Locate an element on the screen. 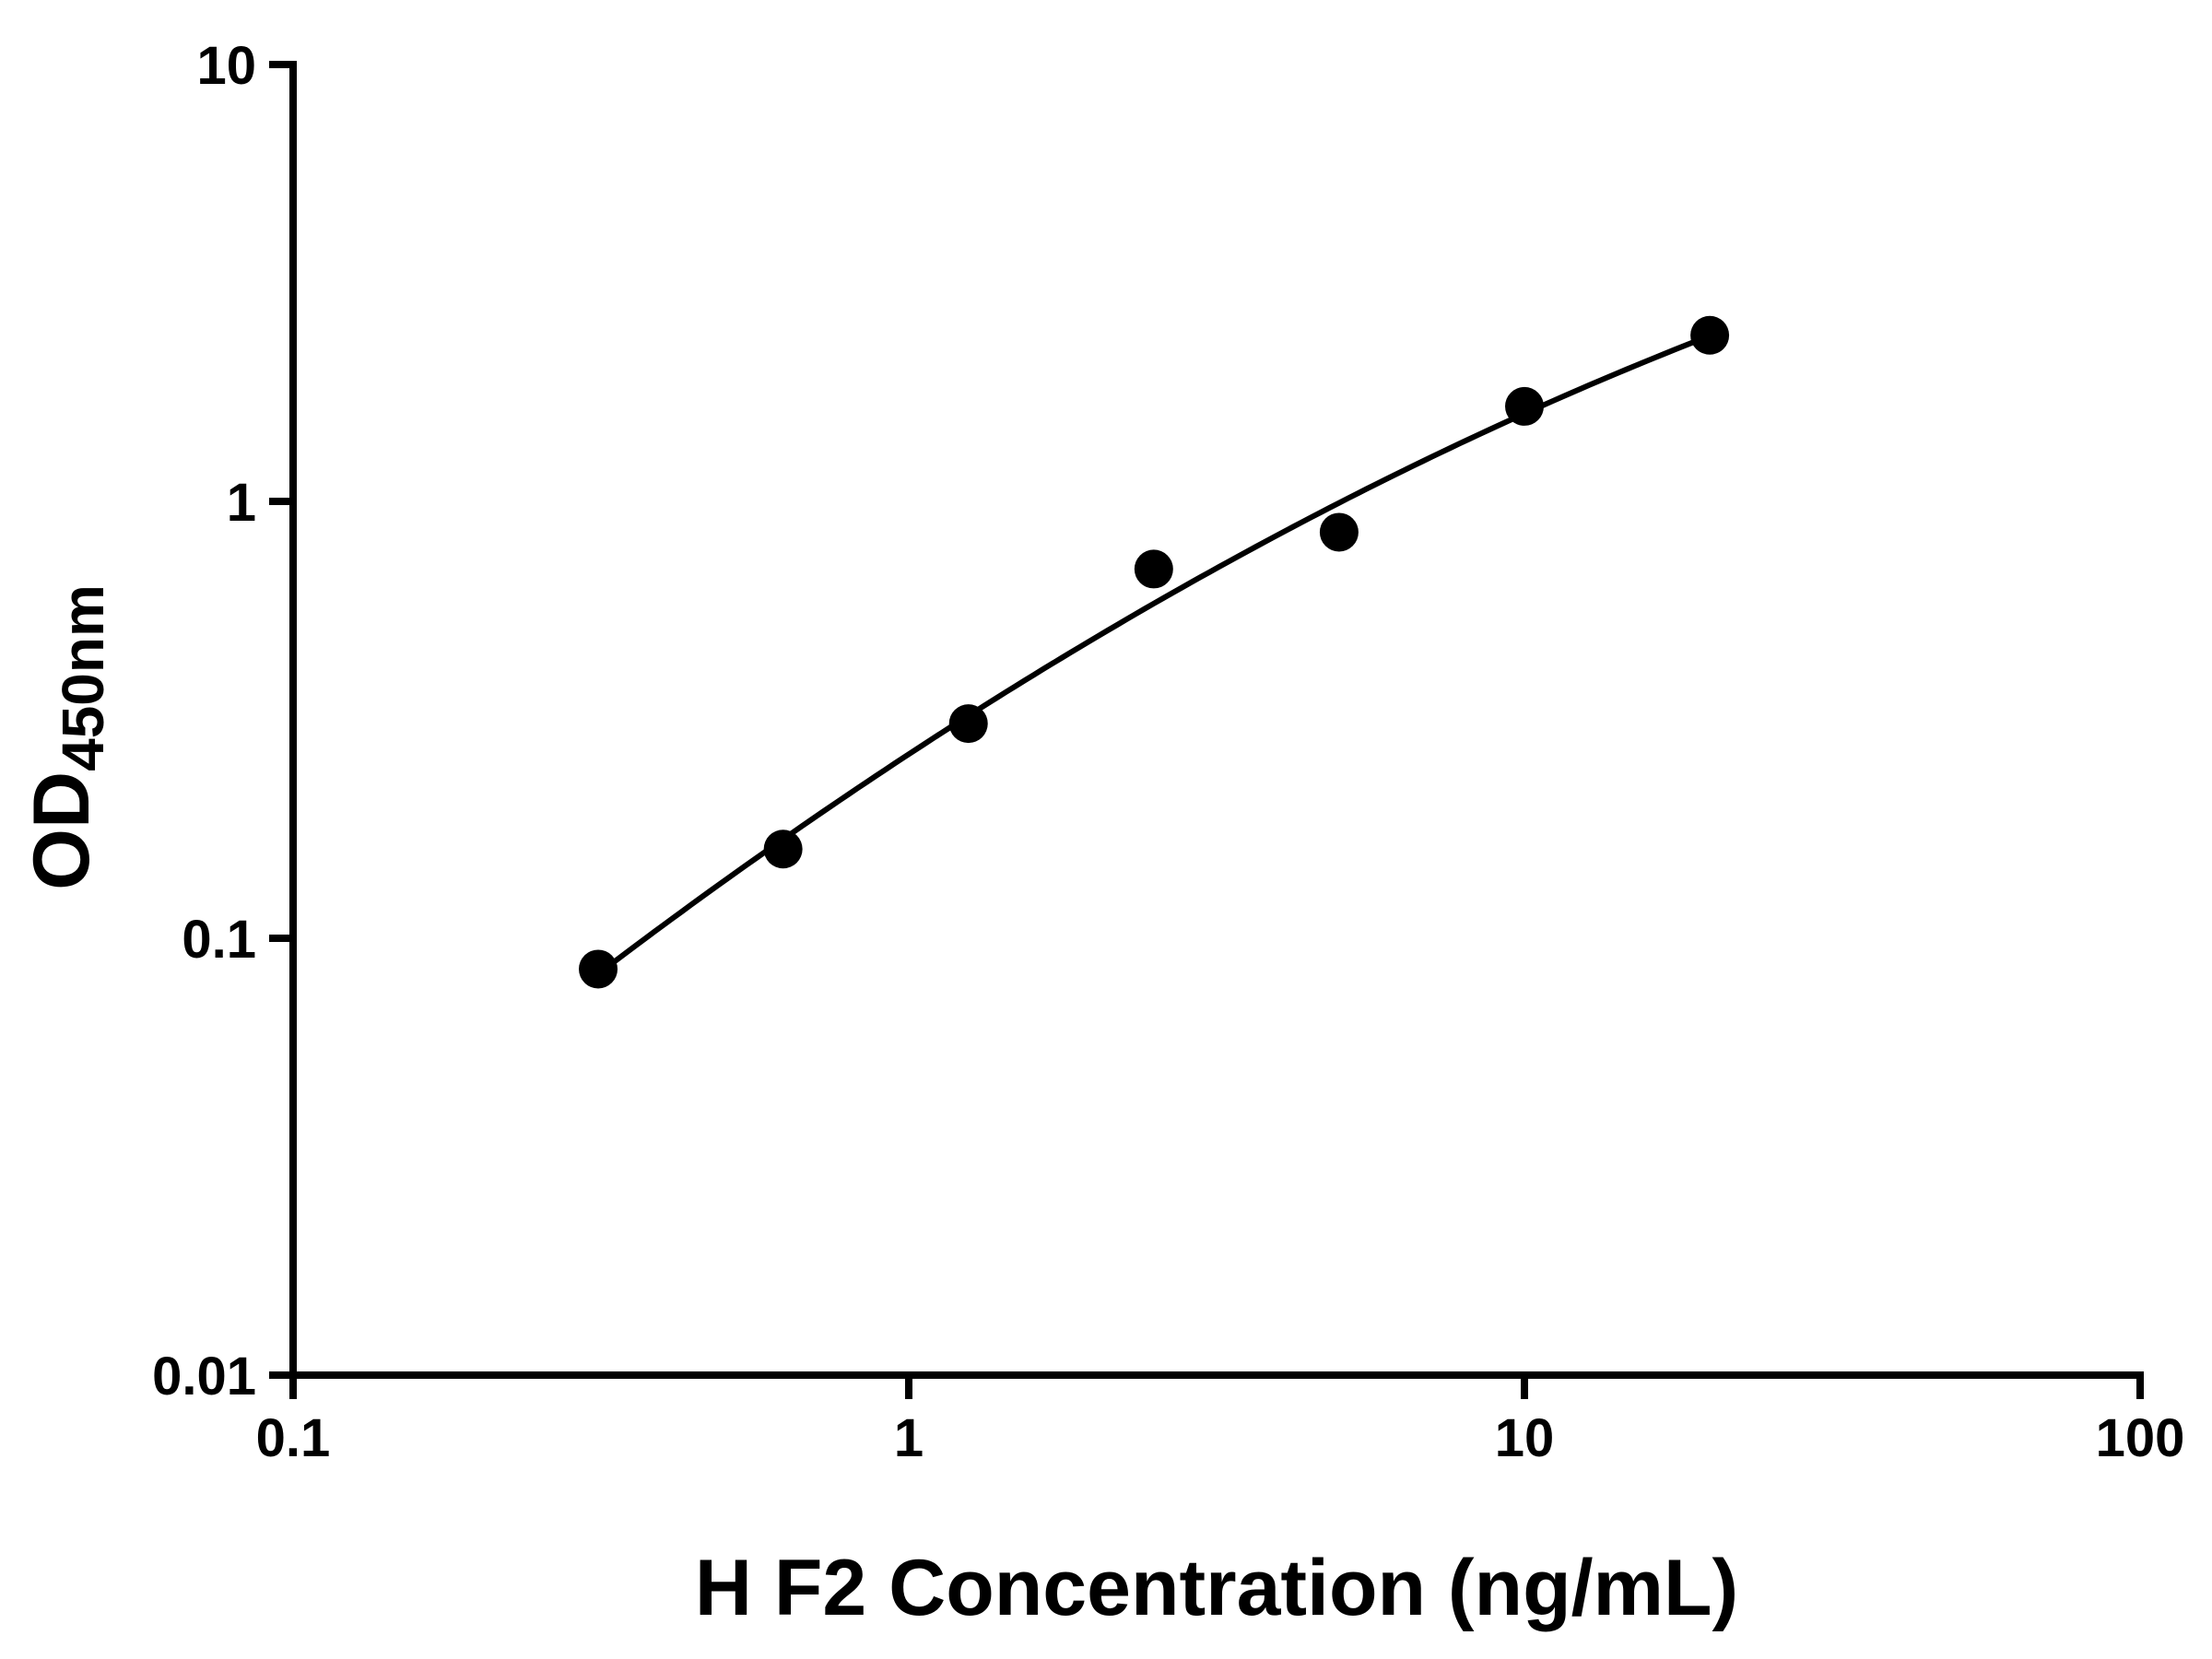  x-tick-label: 10 is located at coordinates (1525, 1438).